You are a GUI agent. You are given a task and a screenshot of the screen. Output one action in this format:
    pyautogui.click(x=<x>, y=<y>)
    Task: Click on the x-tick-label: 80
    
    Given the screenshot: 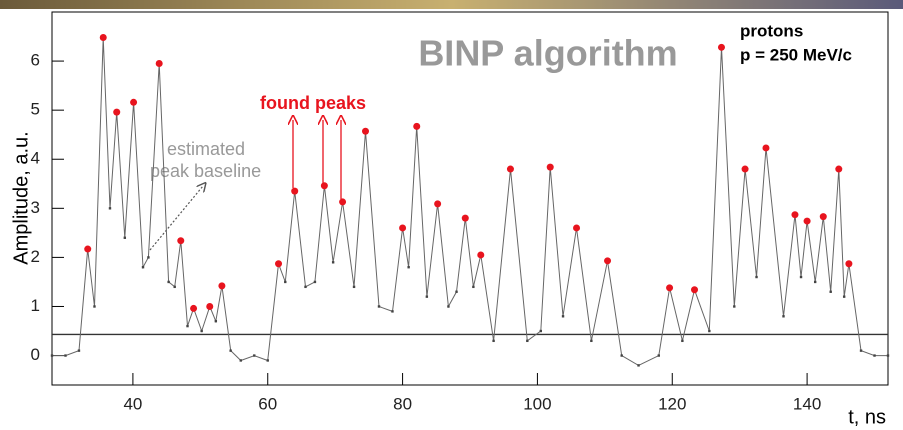 What is the action you would take?
    pyautogui.click(x=402, y=403)
    